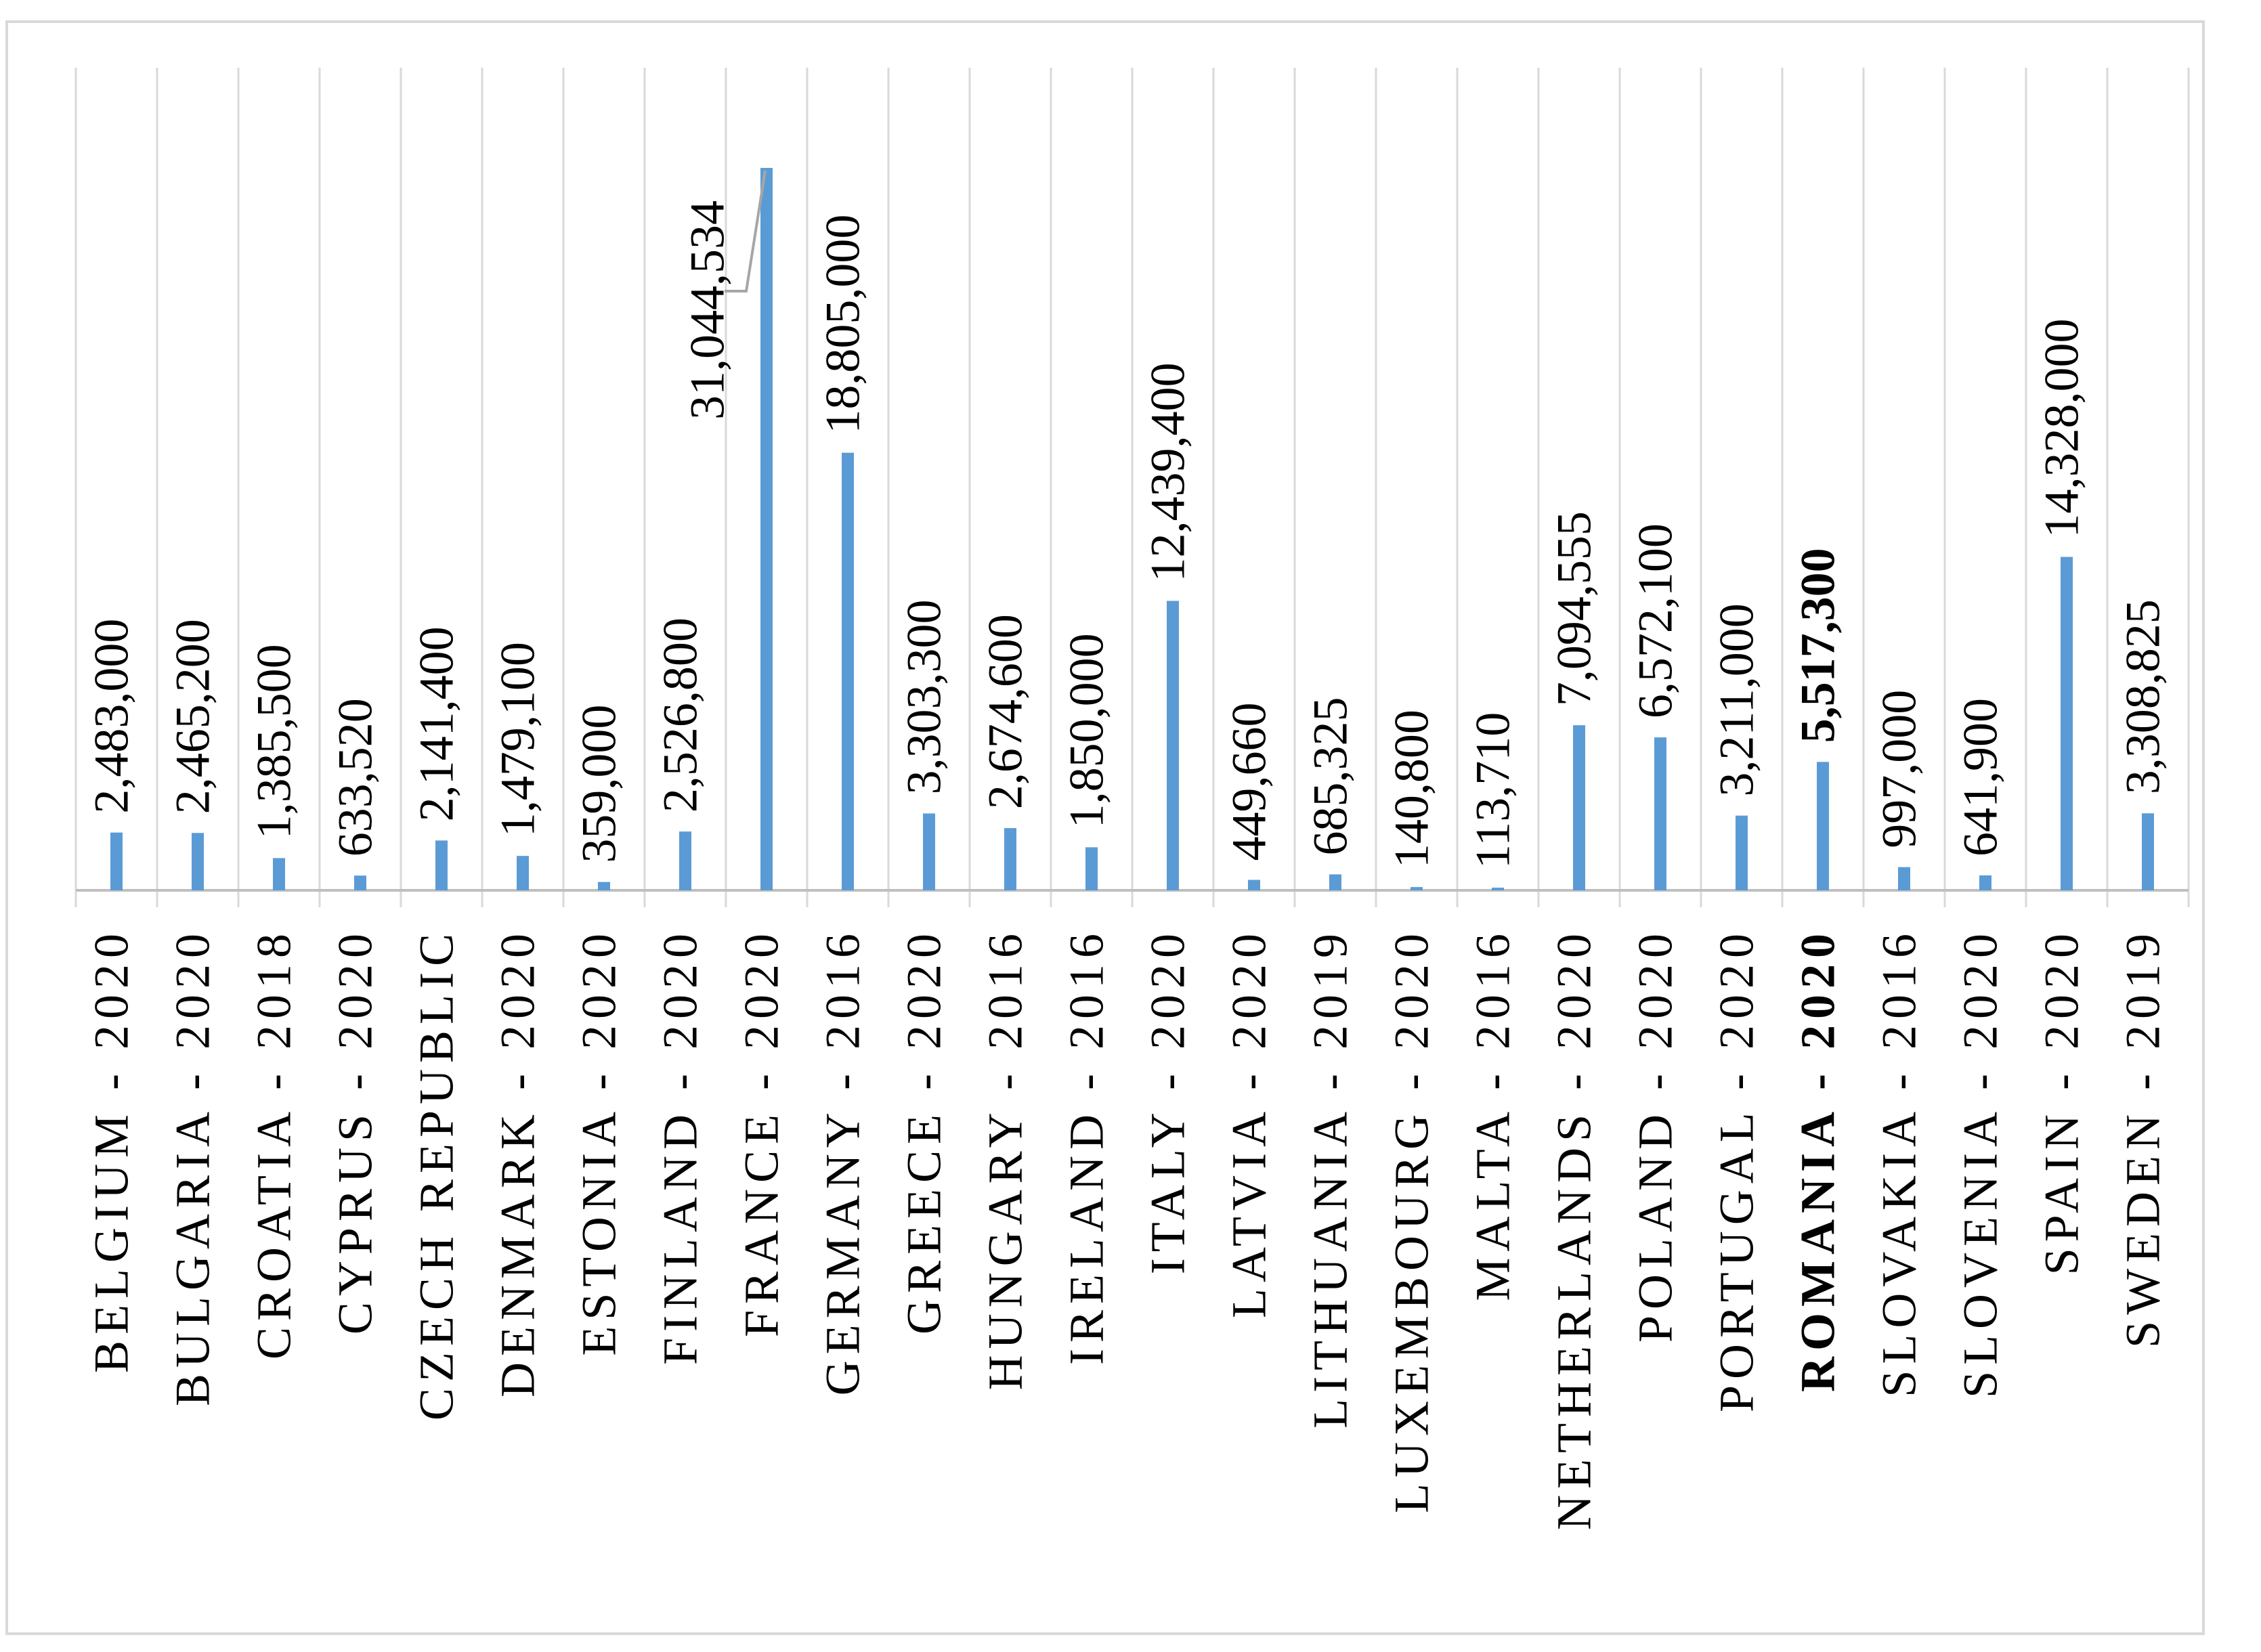 This screenshot has width=2261, height=1652. Describe the element at coordinates (929, 852) in the screenshot. I see `bar-greece-2020` at that location.